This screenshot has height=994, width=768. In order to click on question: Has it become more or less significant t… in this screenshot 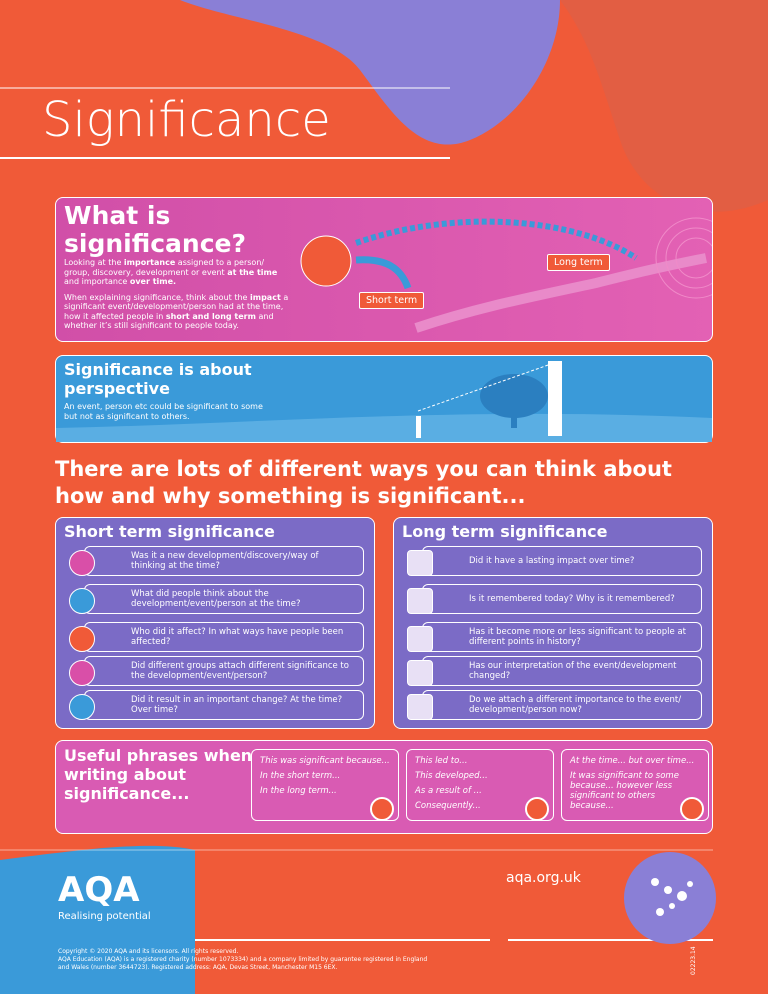, I will do `click(554, 637)`.